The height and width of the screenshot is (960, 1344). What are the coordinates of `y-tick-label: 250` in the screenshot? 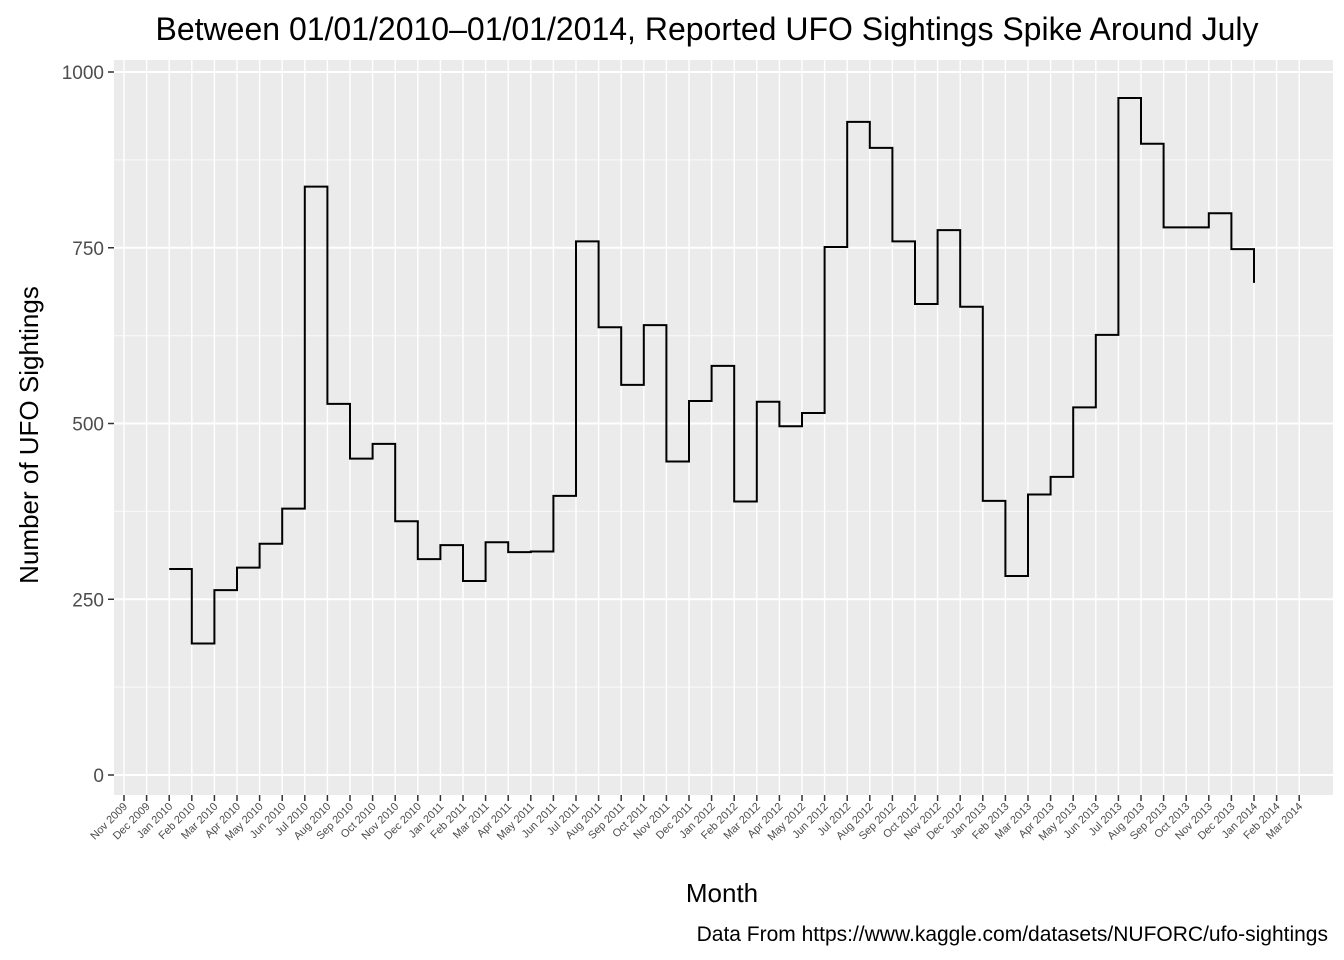 It's located at (88, 600).